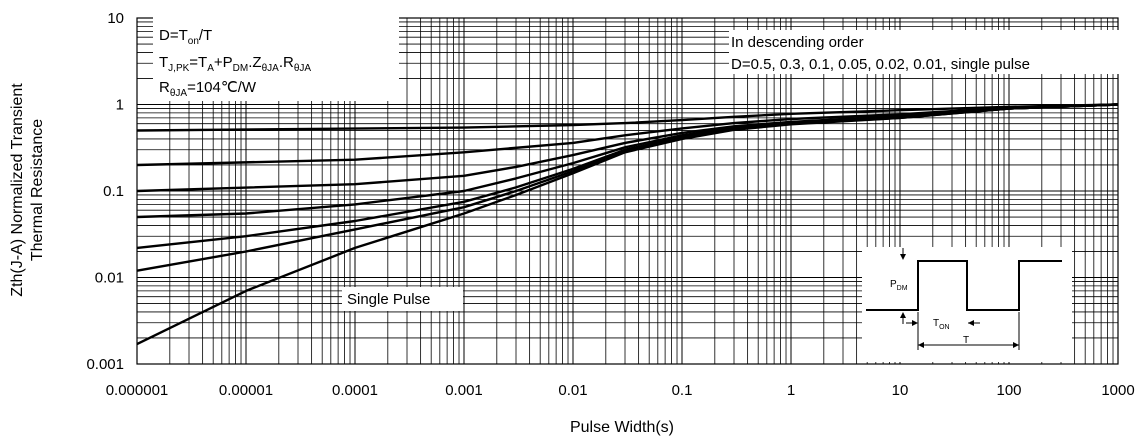  Describe the element at coordinates (682, 390) in the screenshot. I see `x-tick-label: 0.1` at that location.